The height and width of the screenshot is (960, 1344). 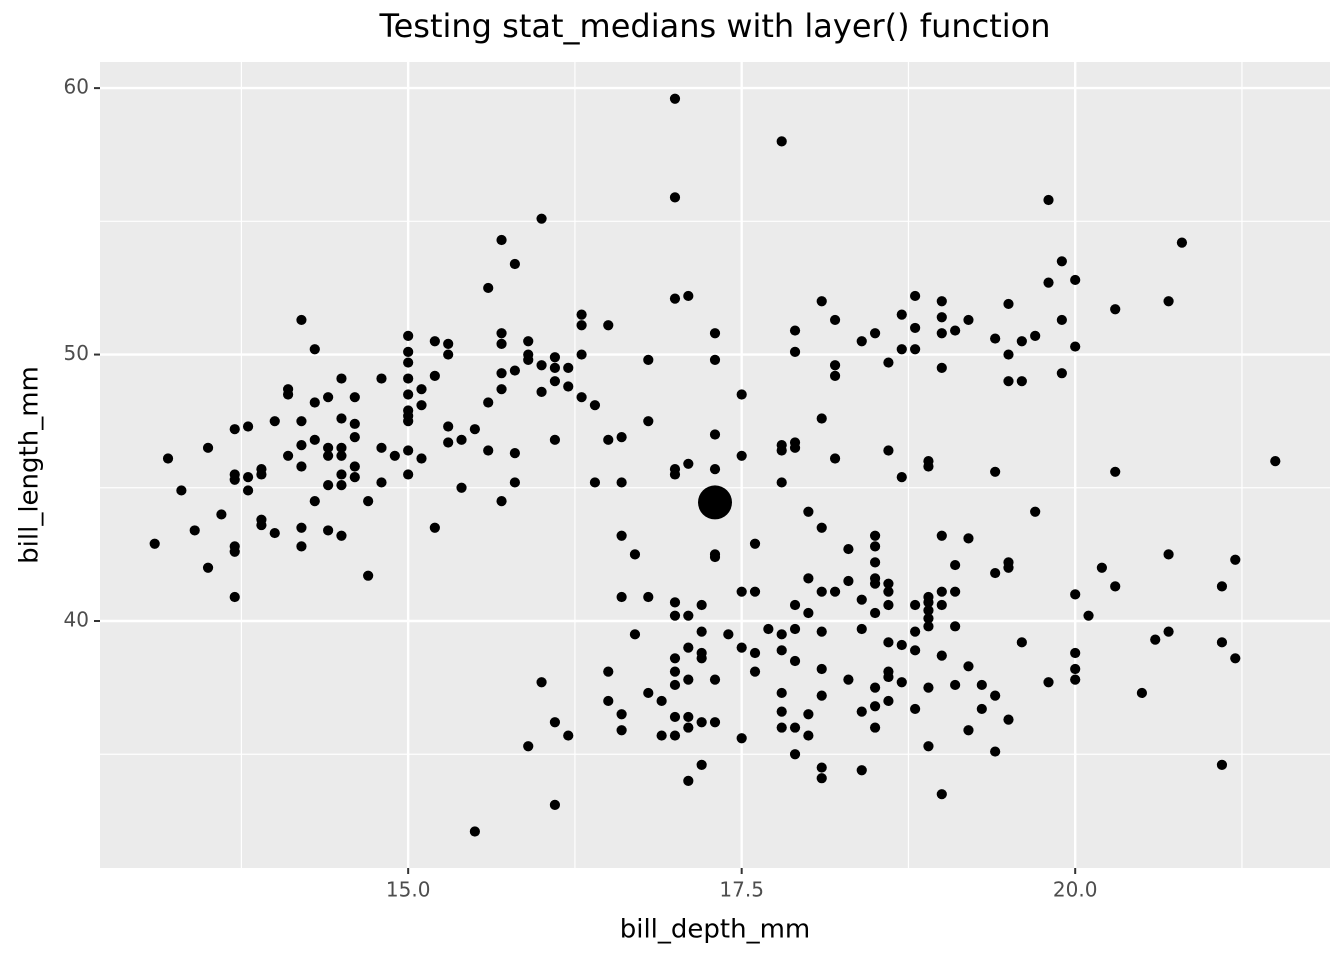 I want to click on median-point, so click(x=715, y=502).